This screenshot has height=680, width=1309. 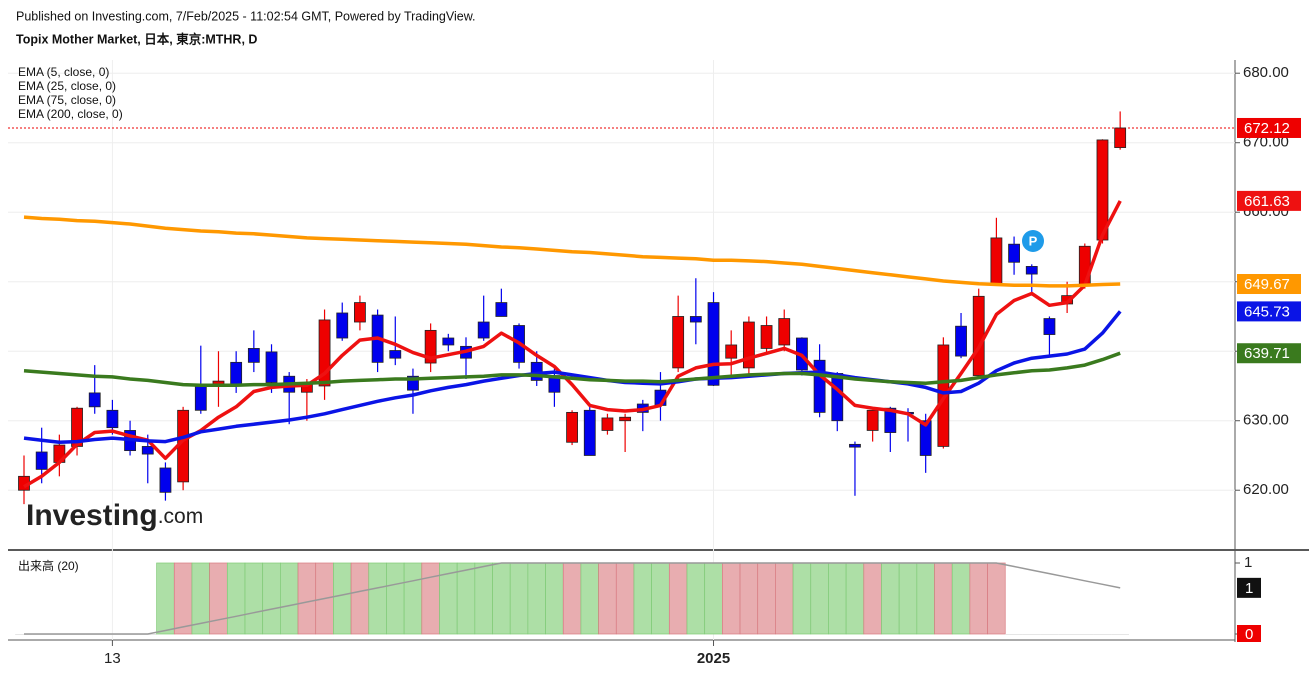 I want to click on volume-ma-line, so click(x=572, y=598).